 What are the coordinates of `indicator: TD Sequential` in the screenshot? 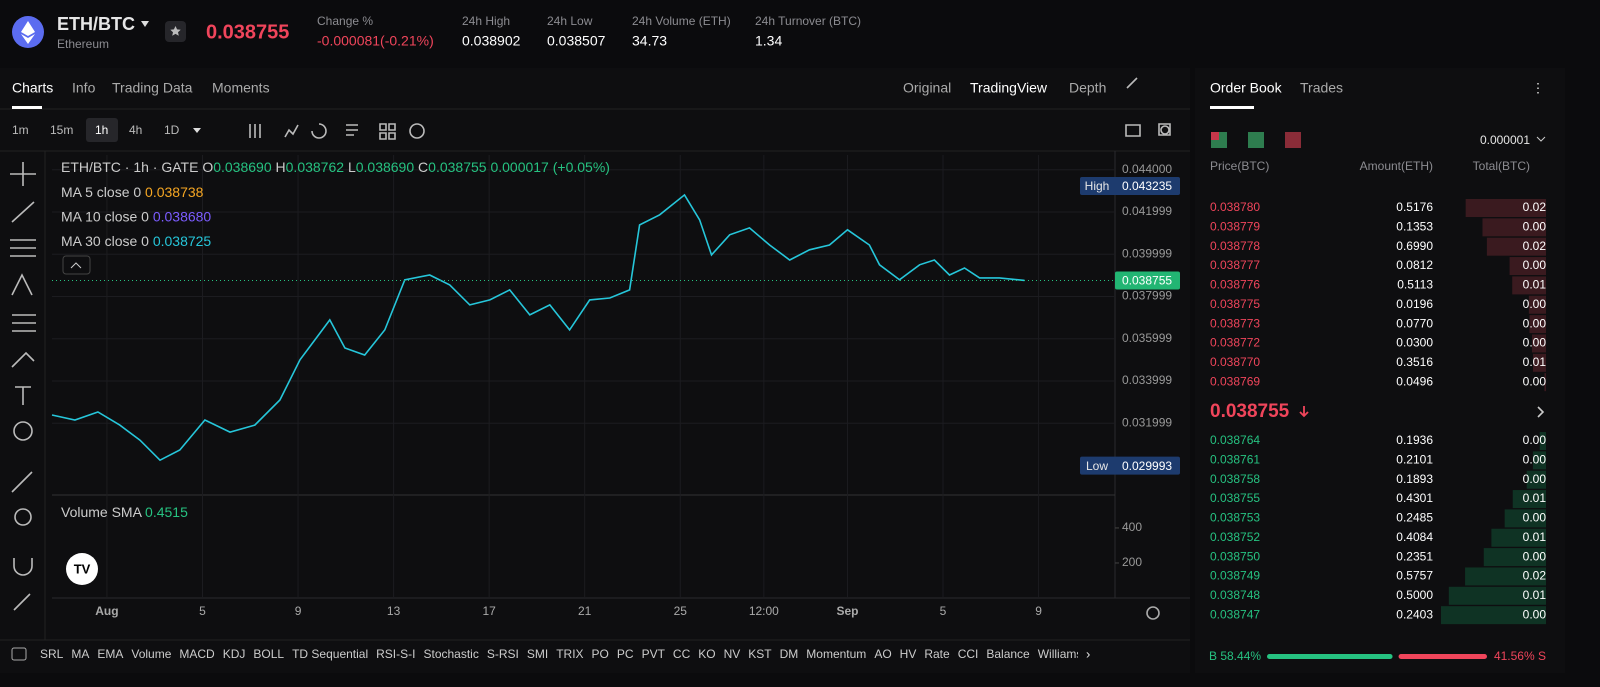 It's located at (330, 654).